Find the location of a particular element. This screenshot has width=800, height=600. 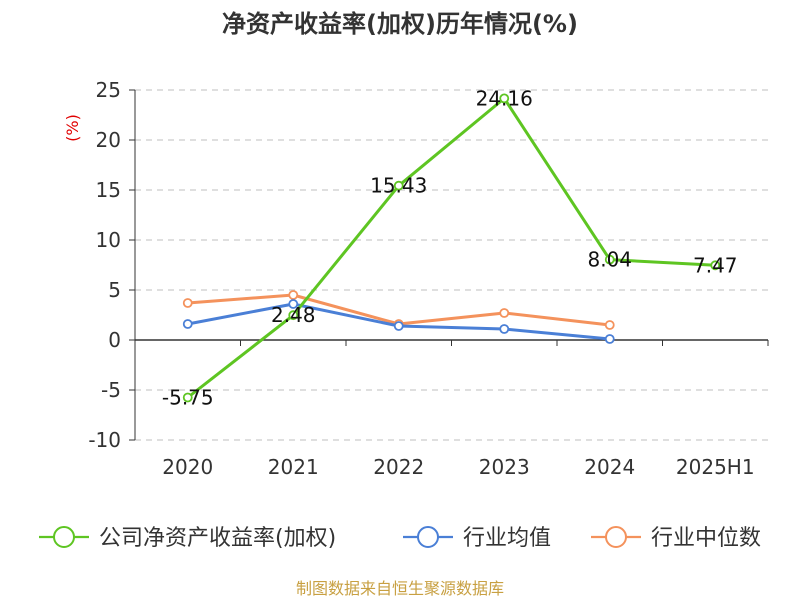

x-tick-label: 2023 is located at coordinates (504, 467).